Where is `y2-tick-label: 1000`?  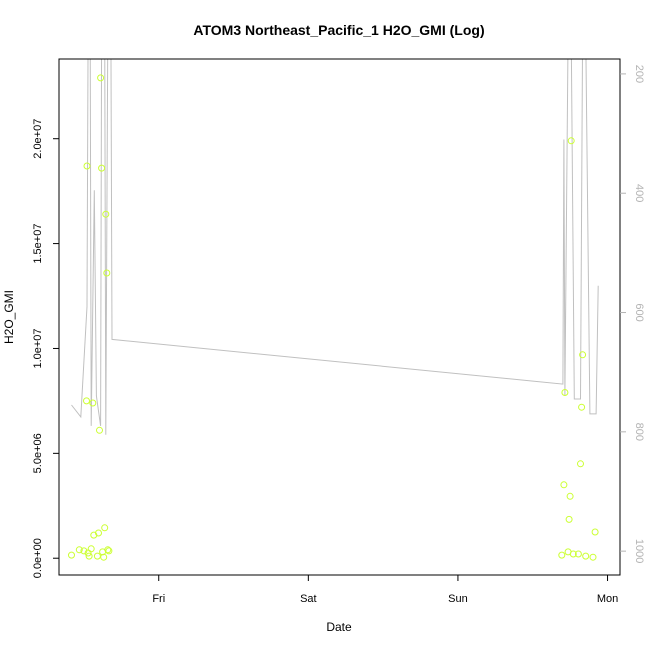
y2-tick-label: 1000 is located at coordinates (639, 551).